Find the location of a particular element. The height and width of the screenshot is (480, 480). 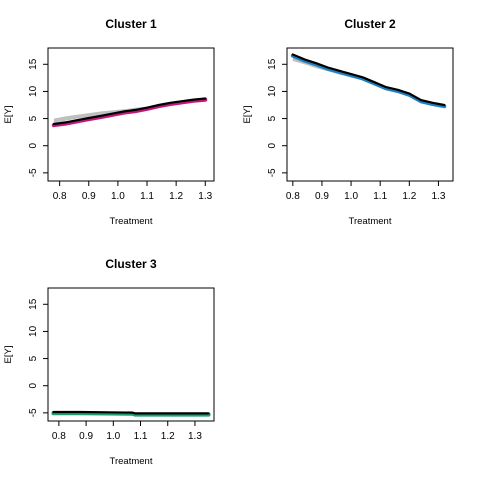

panel-2-y-tick-label: 10 is located at coordinates (272, 91).